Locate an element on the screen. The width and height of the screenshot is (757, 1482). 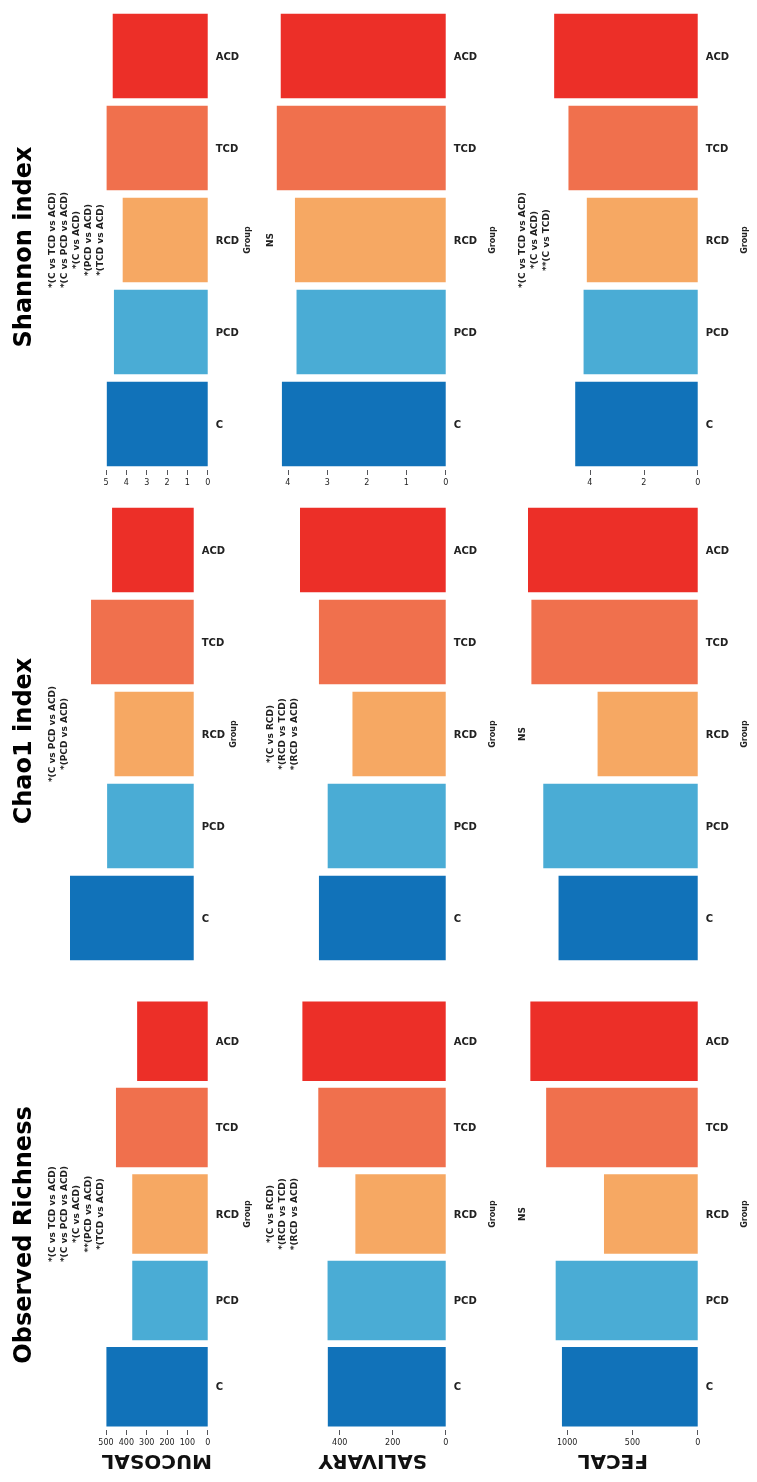
x-axis-title: MUCOSAL is located at coordinates (157, 1462).